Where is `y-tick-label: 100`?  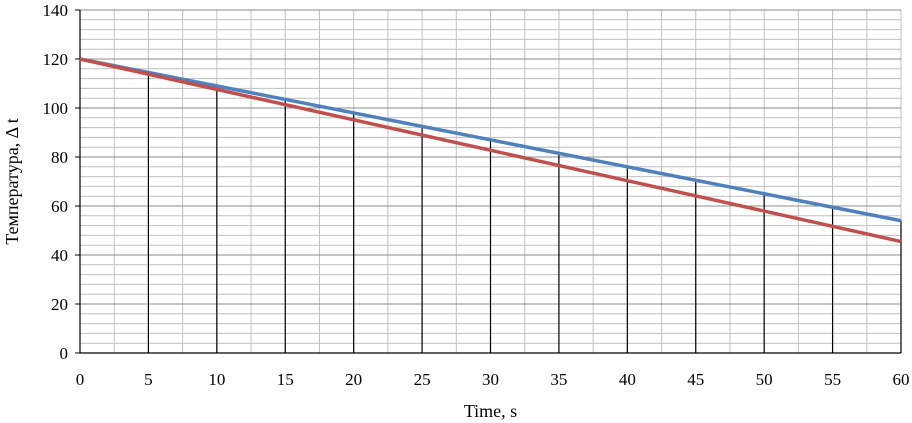 y-tick-label: 100 is located at coordinates (56, 108).